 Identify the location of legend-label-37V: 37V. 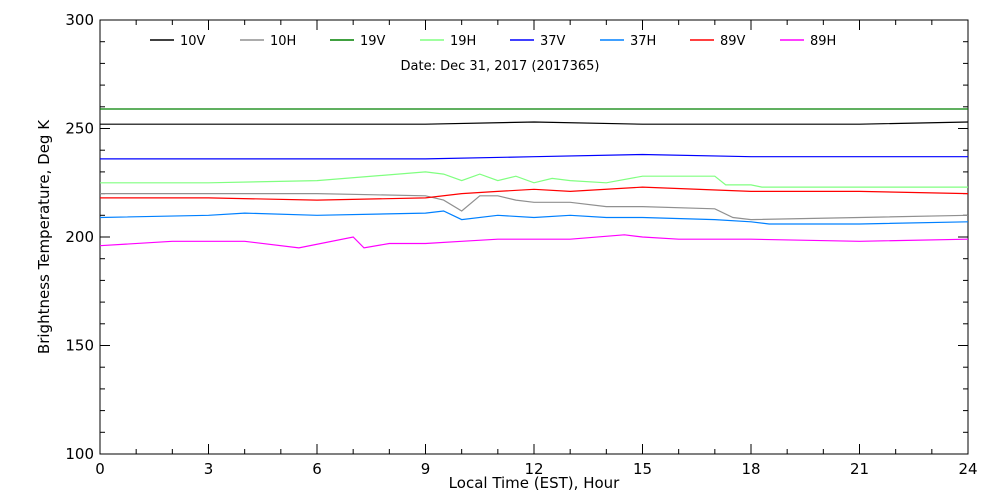
(553, 41).